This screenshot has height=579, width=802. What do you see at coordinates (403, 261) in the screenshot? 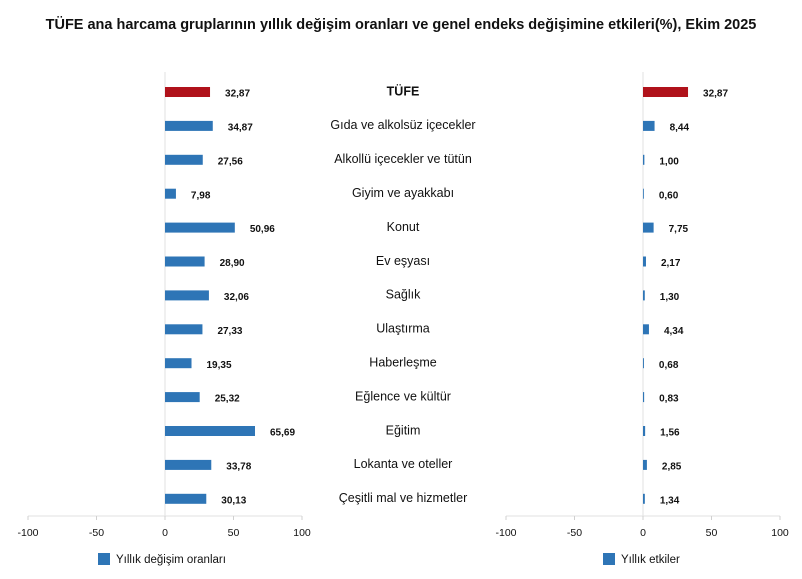
I see `category-label: Ev eşyası` at bounding box center [403, 261].